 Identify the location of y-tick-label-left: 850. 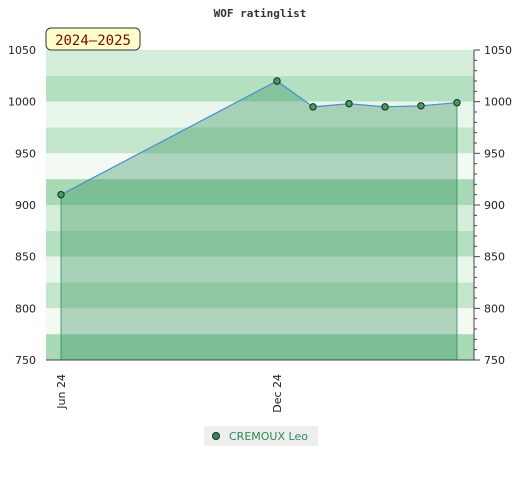
(25, 257).